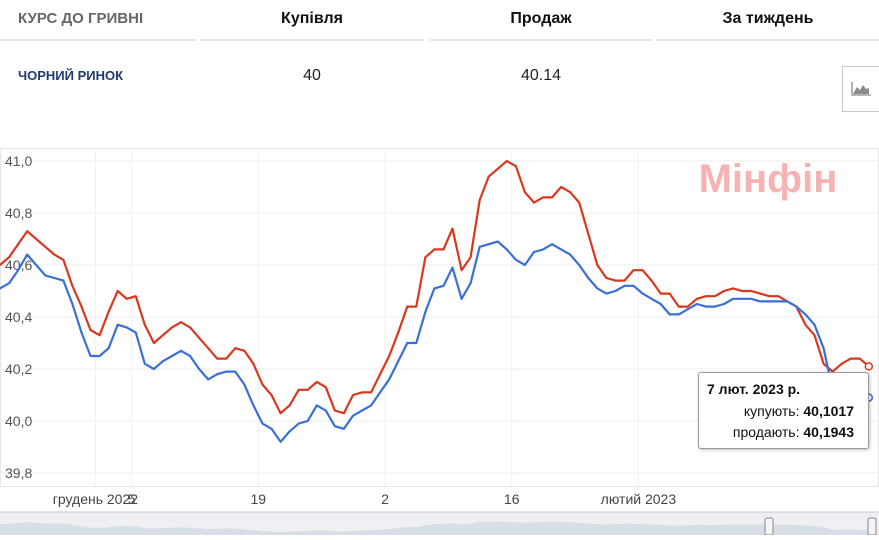 The image size is (879, 540). I want to click on x-tick-label: грудень 2022, so click(95, 499).